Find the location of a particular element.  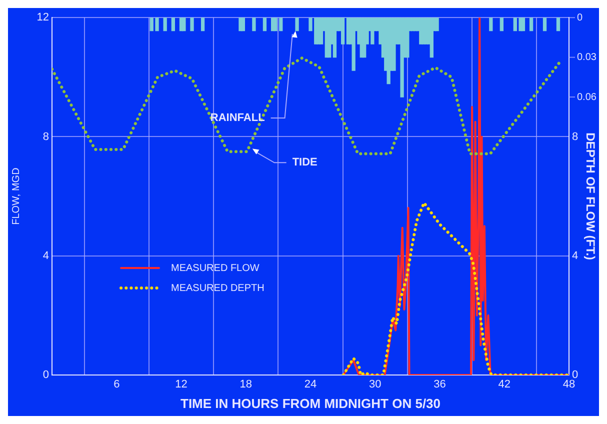

x-tick-label: 12 is located at coordinates (181, 384).